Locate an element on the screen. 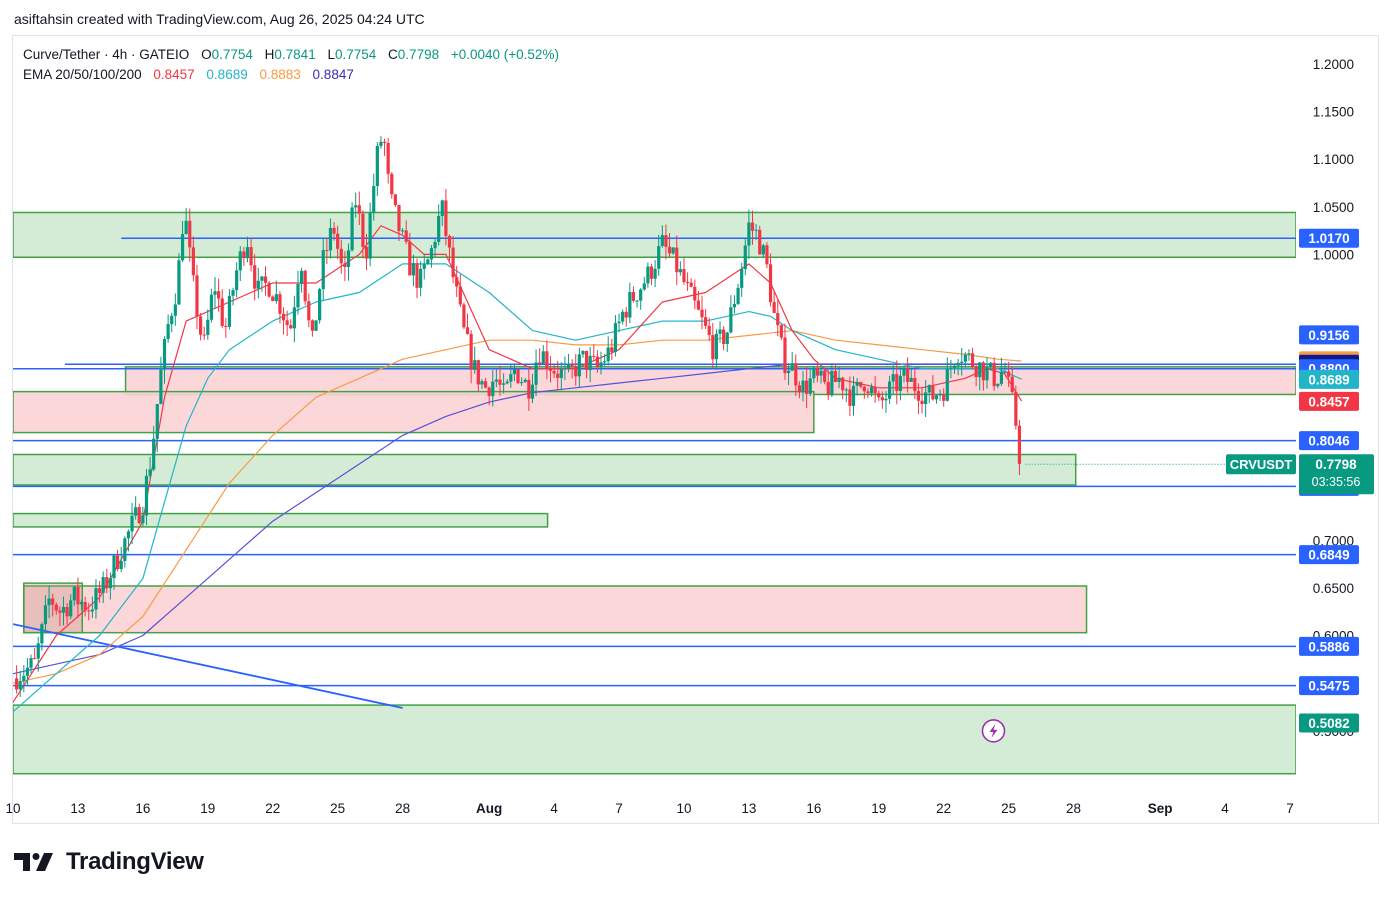  trendline is located at coordinates (208, 666).